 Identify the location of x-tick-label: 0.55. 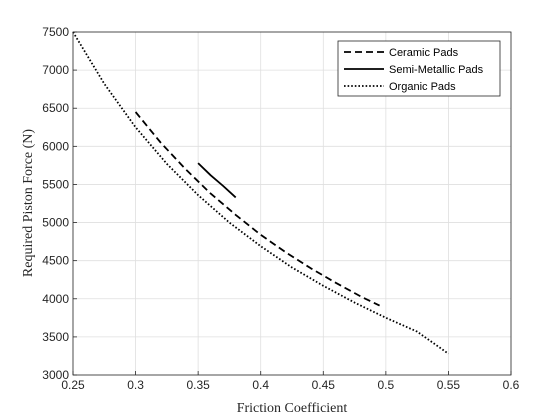
(449, 385).